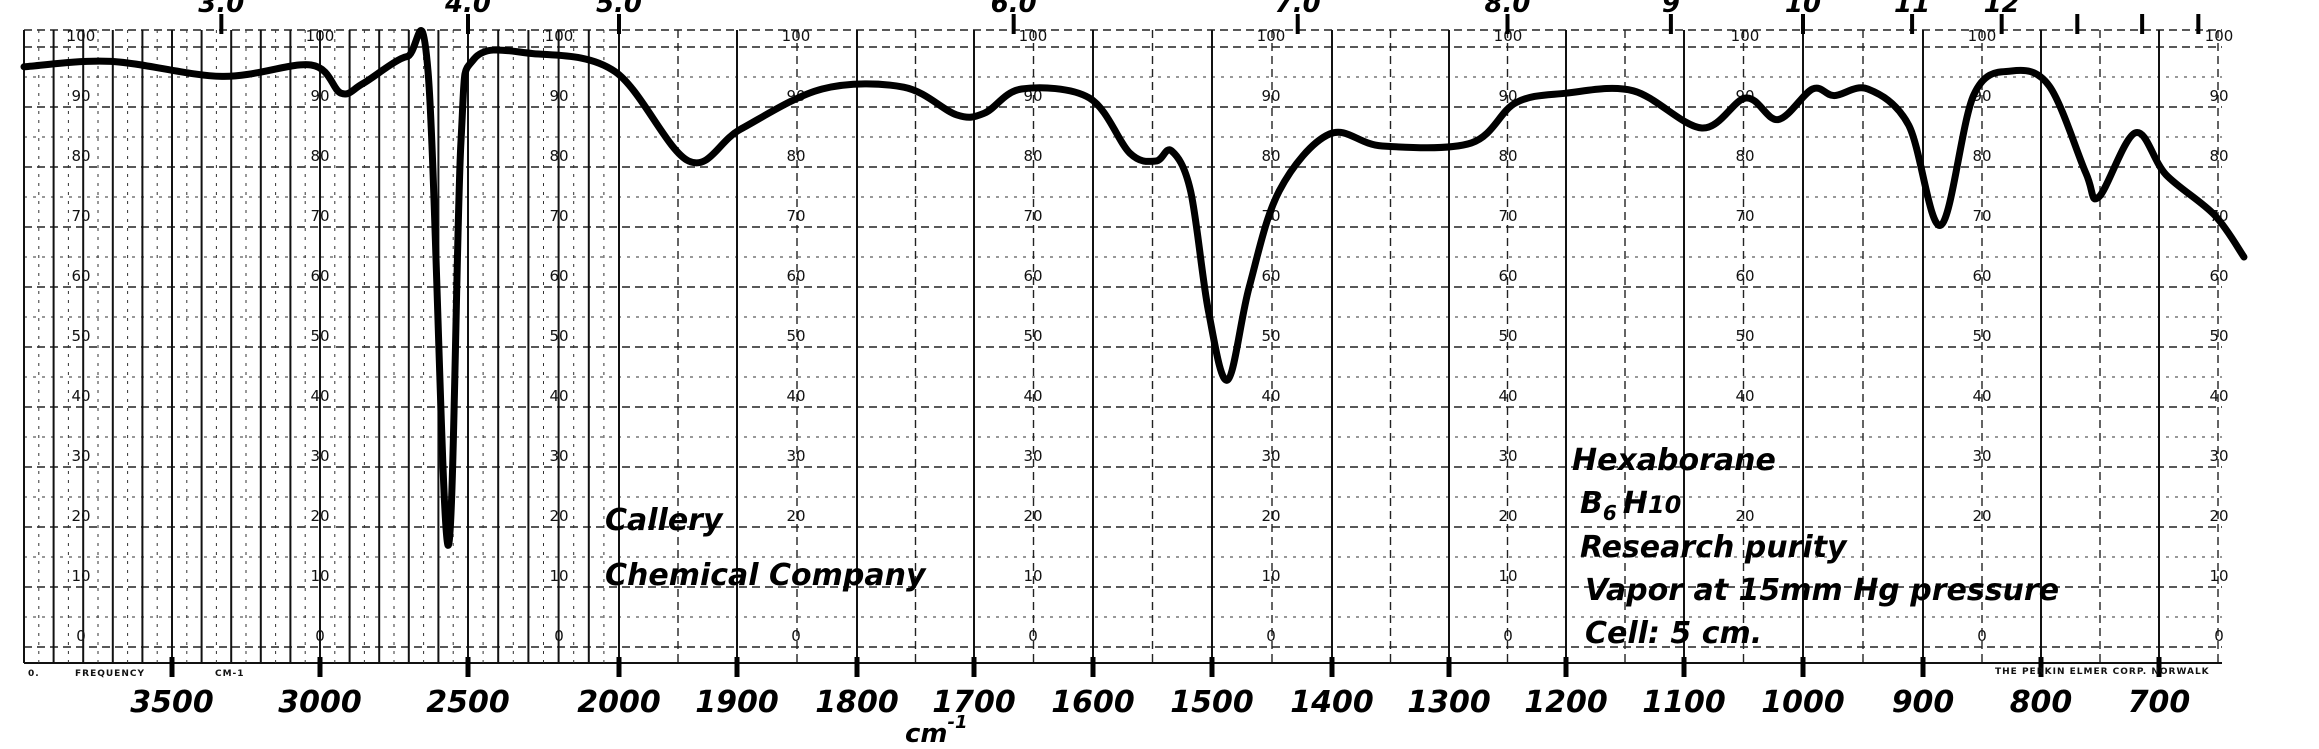  Describe the element at coordinates (468, 702) in the screenshot. I see `x-tick-label: 2500` at that location.